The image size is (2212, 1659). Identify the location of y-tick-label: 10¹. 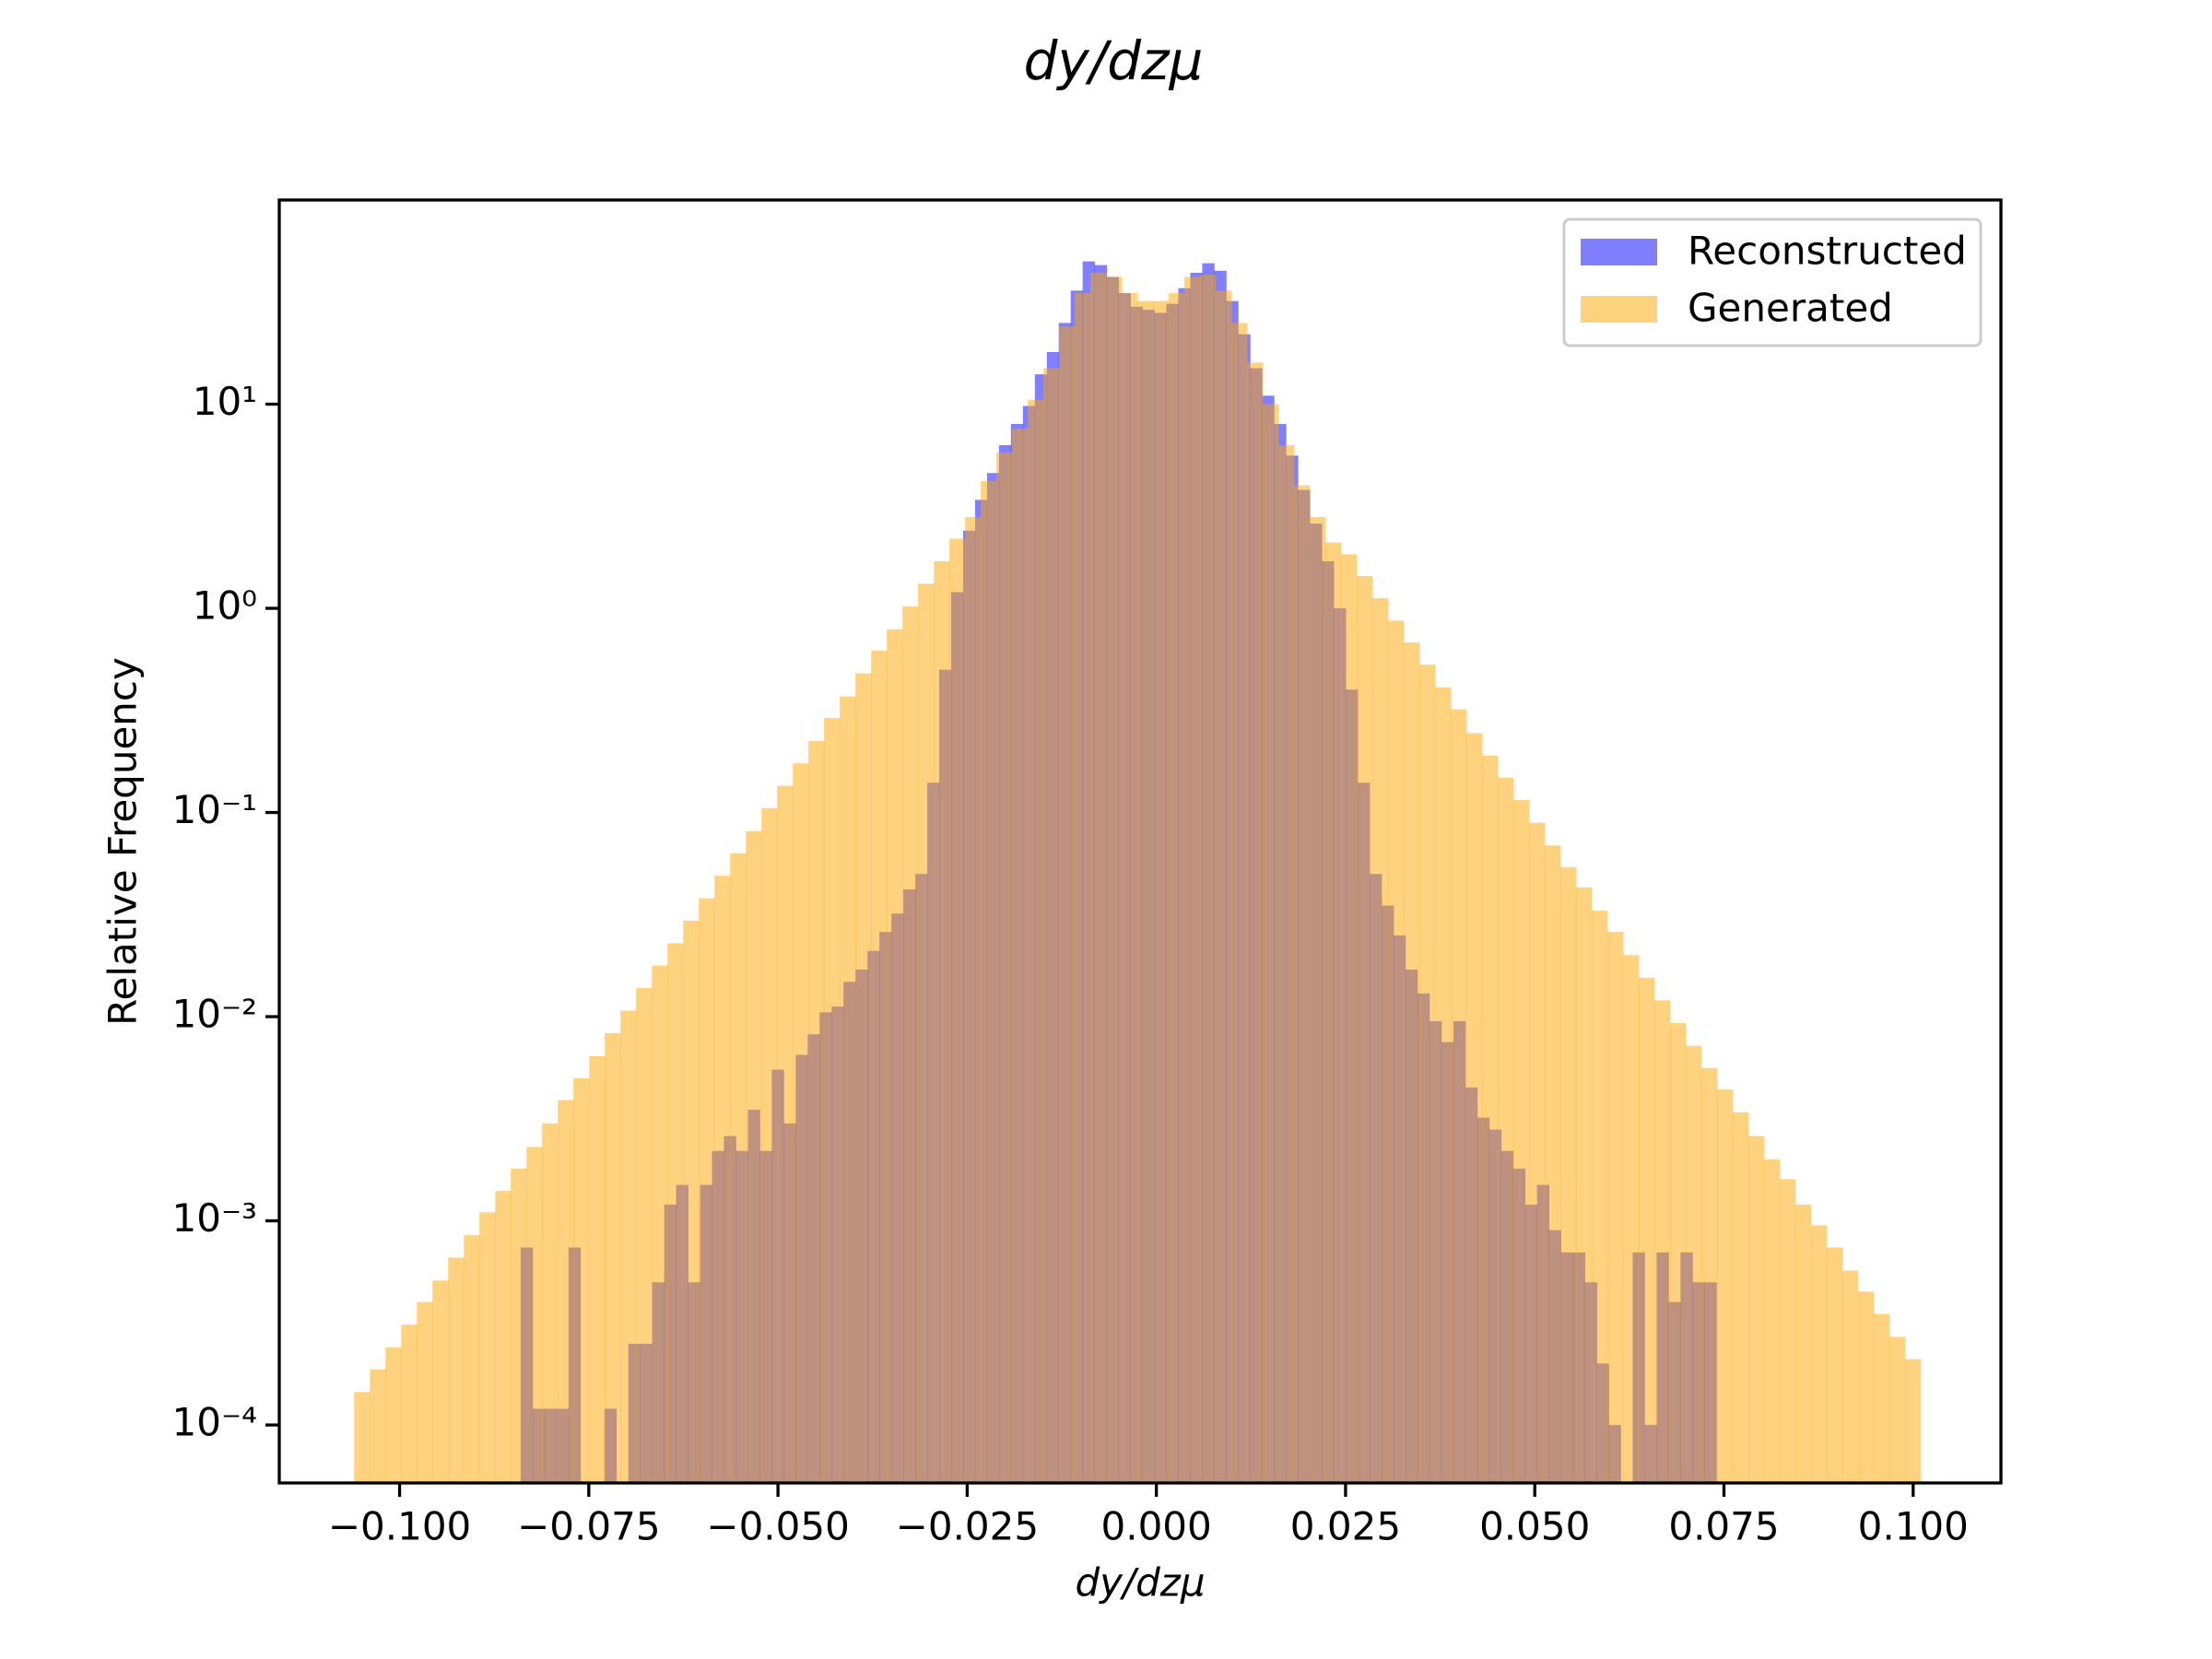
(225, 401).